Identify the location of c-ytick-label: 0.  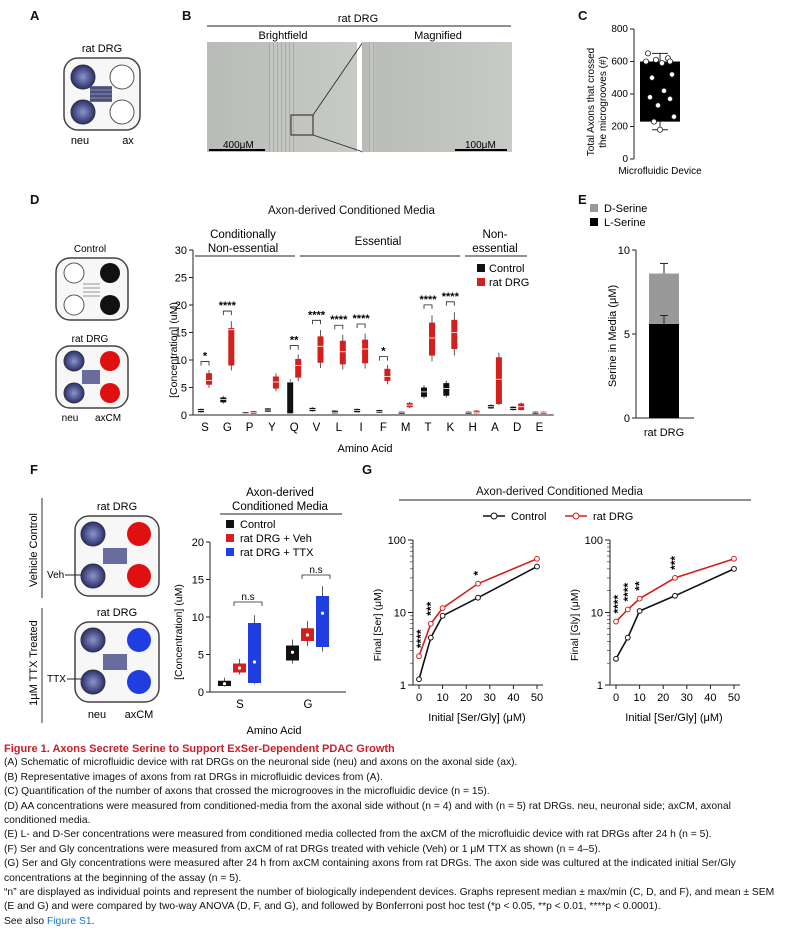
(625, 159).